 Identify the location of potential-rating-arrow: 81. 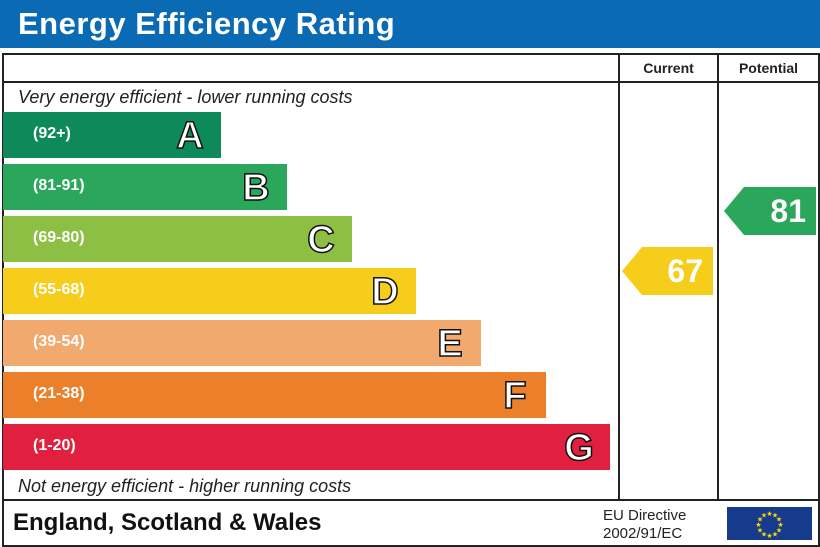
(770, 211).